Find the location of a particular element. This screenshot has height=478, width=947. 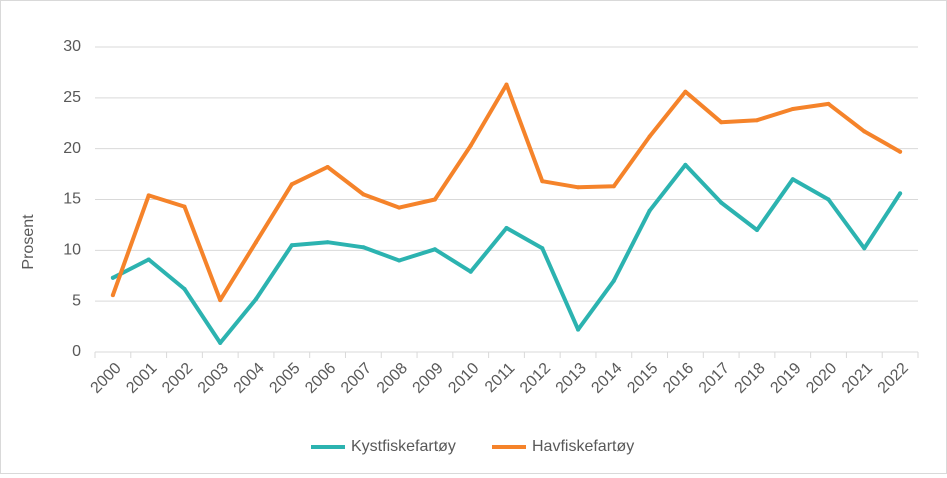

x-tick-label: 2019 is located at coordinates (785, 378).